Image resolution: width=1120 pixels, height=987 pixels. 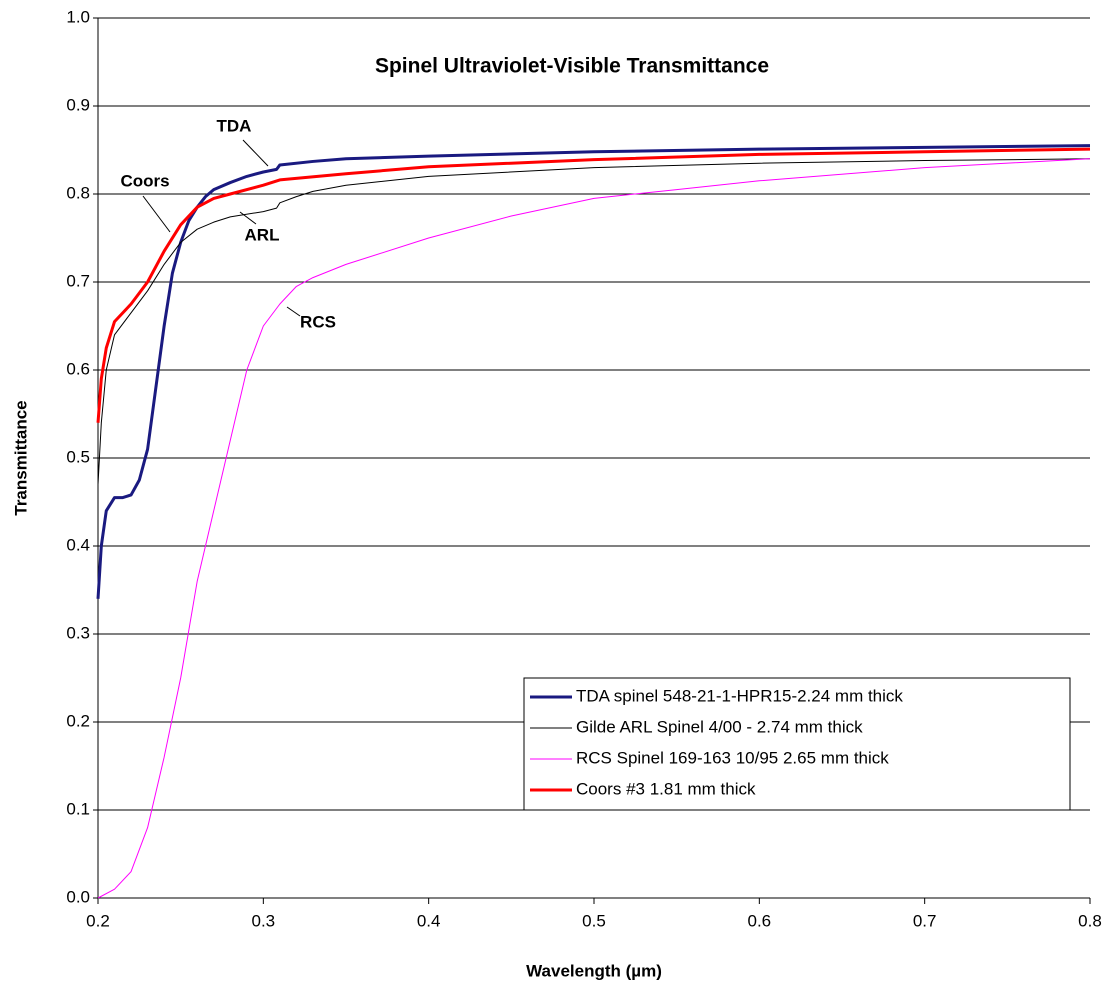 I want to click on y-tick-label: 0.9, so click(x=78, y=104).